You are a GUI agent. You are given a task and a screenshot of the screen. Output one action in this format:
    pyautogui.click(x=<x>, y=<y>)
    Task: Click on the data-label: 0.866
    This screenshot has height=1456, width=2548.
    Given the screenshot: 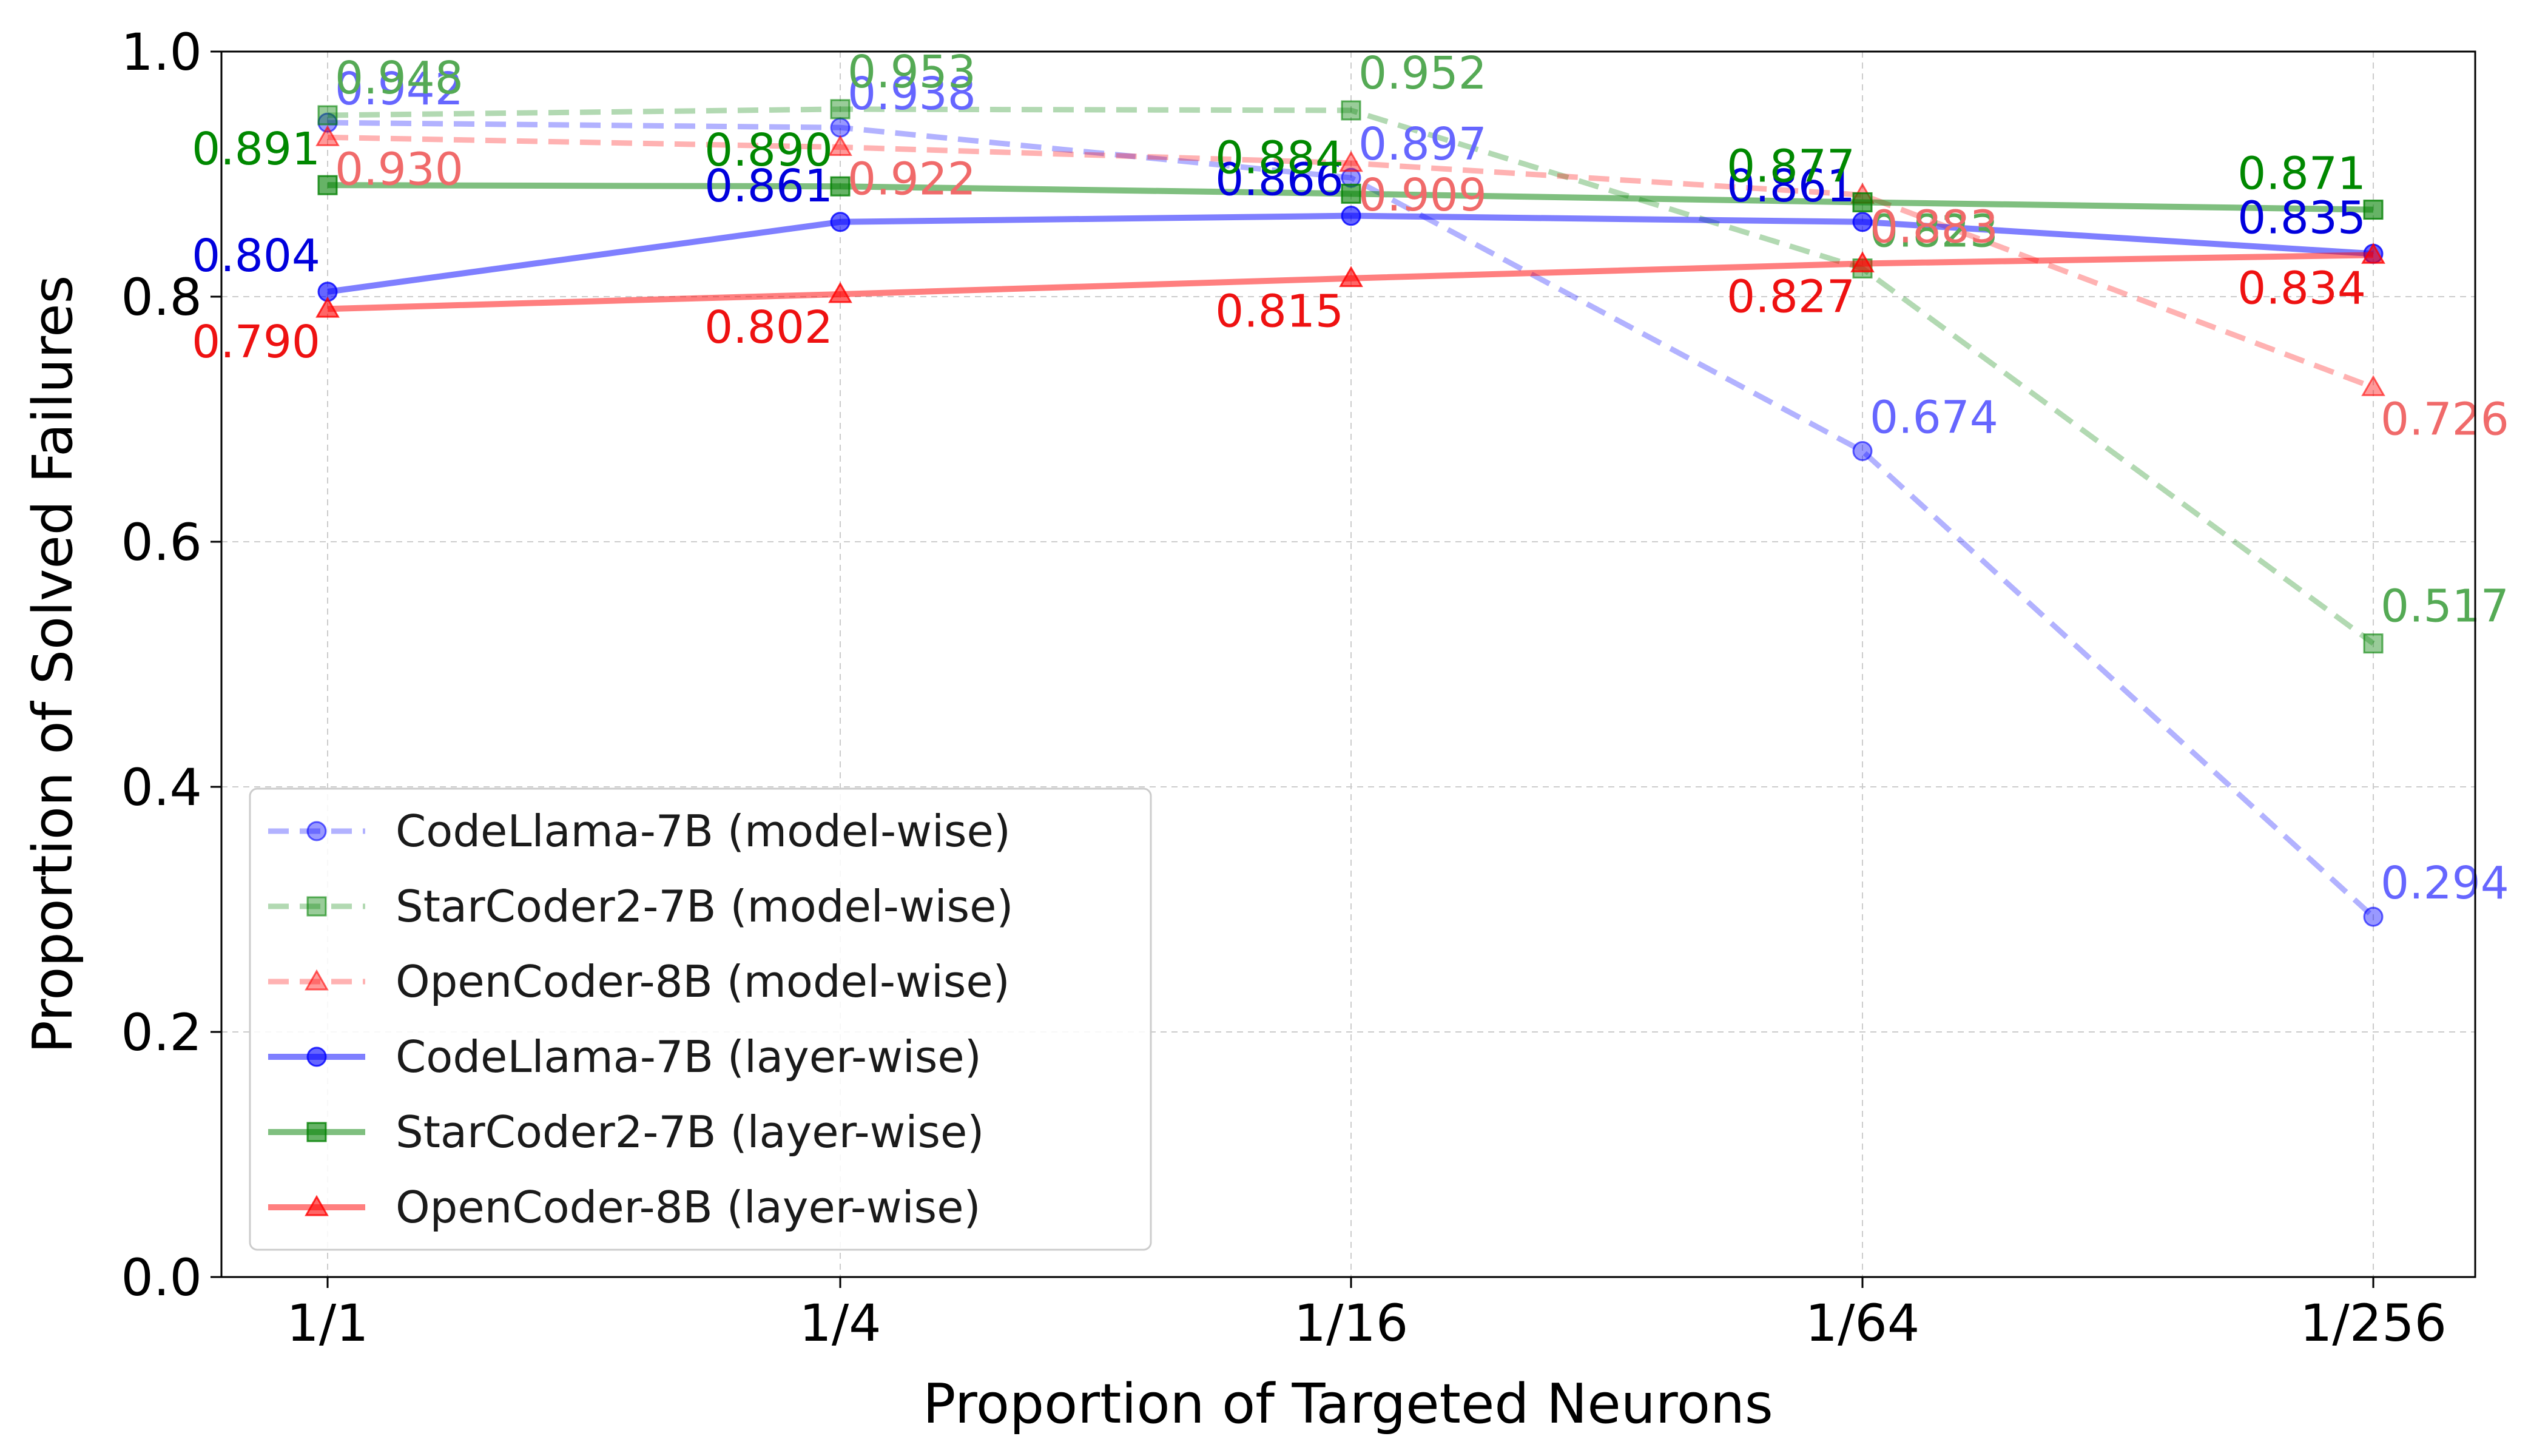 What is the action you would take?
    pyautogui.click(x=1279, y=180)
    